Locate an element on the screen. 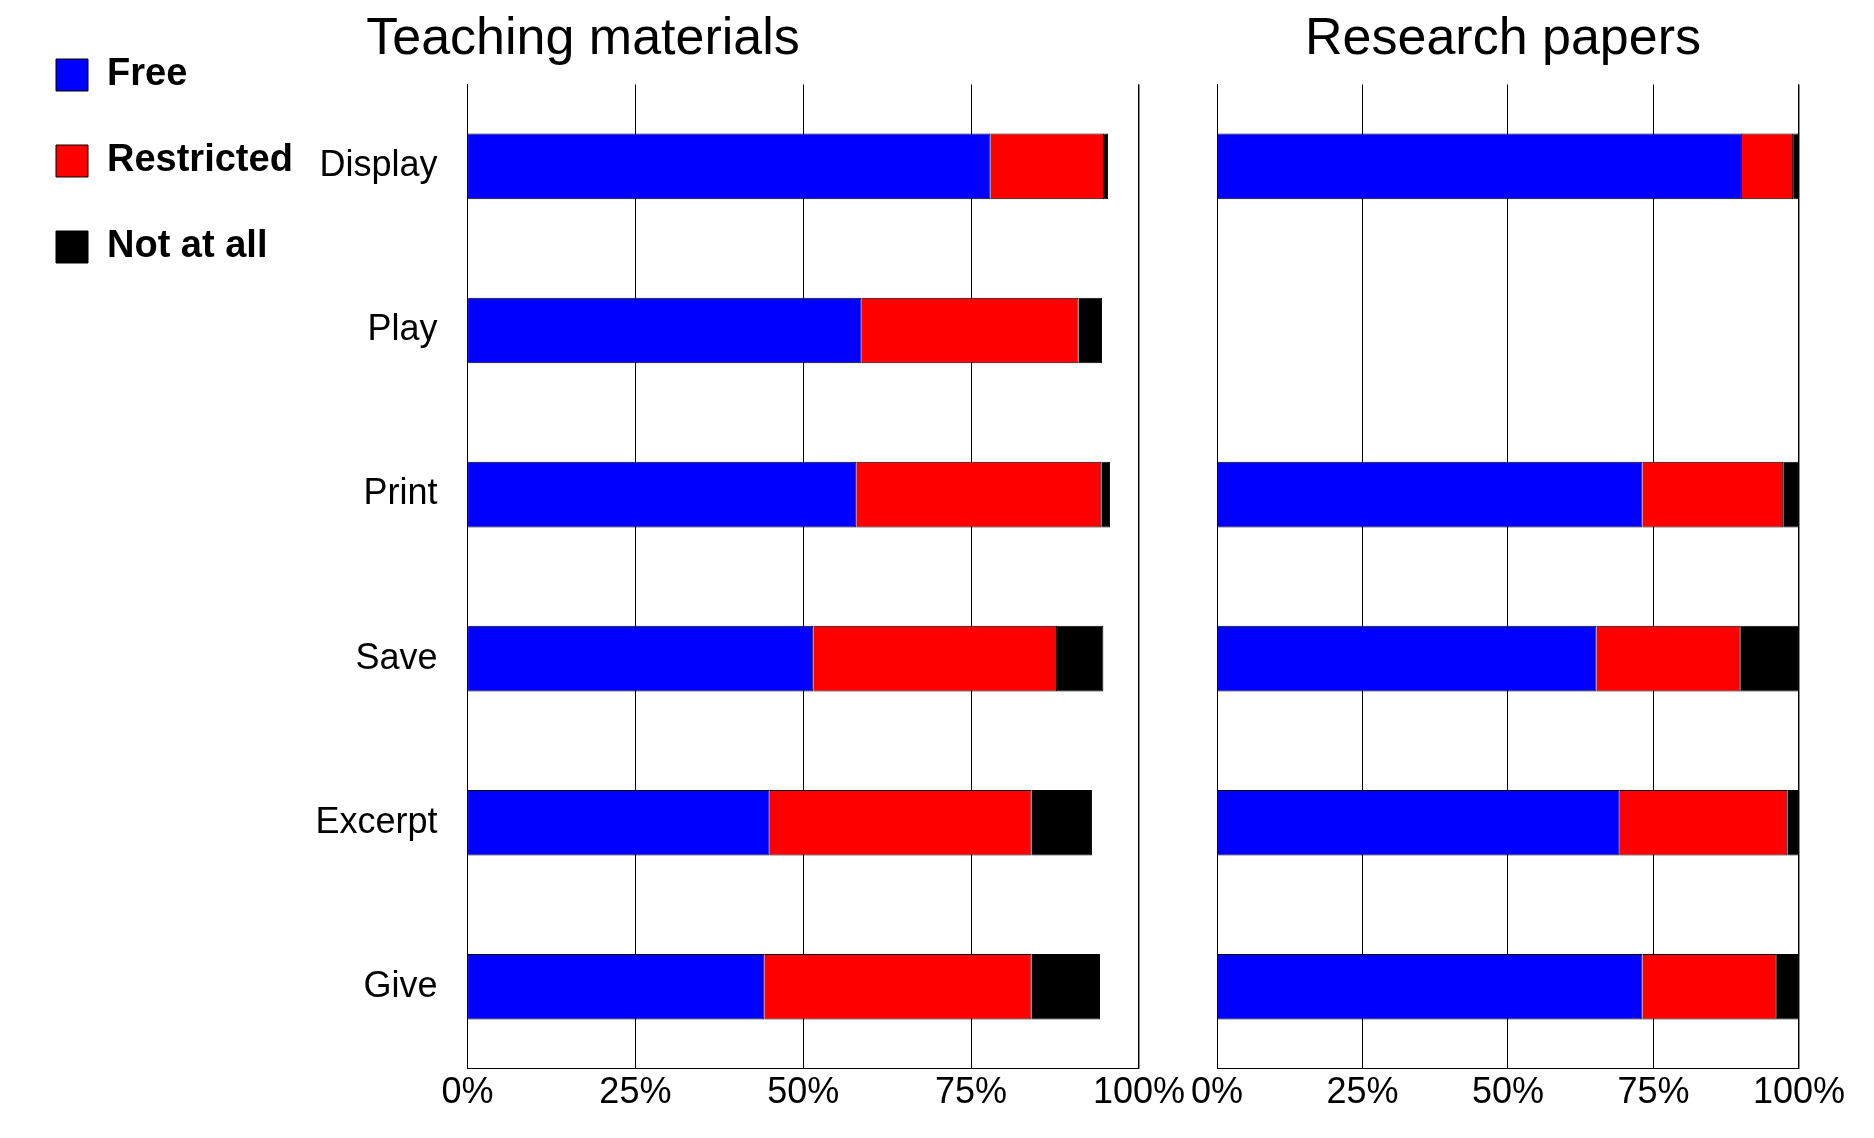  legend-label: Free is located at coordinates (147, 72).